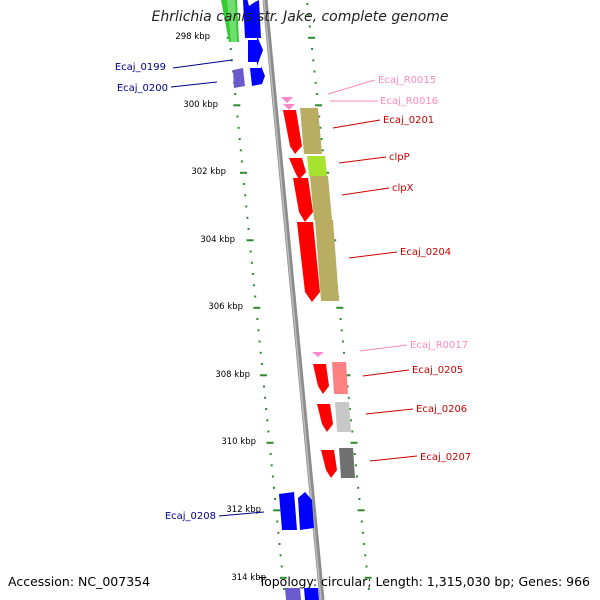 The image size is (600, 600). I want to click on label-ecaj-0207: Ecaj_0207, so click(445, 457).